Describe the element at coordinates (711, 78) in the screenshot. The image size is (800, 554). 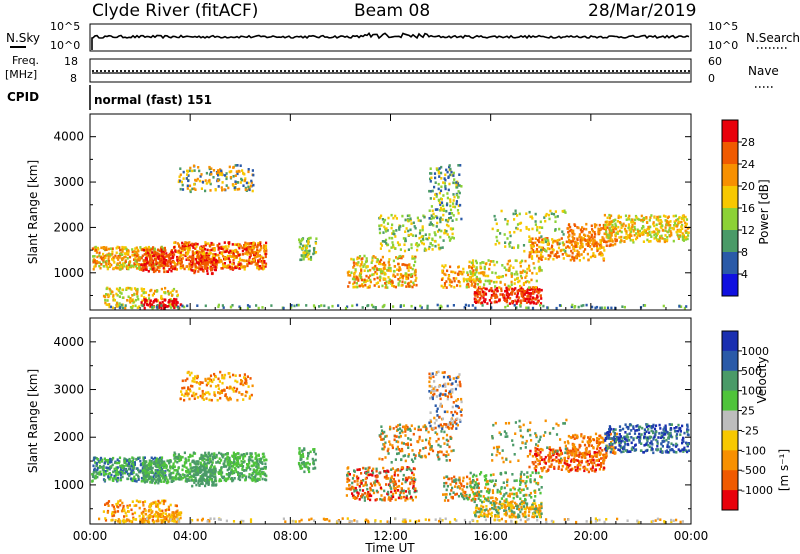
I see `nave-tick-bottom: 0` at that location.